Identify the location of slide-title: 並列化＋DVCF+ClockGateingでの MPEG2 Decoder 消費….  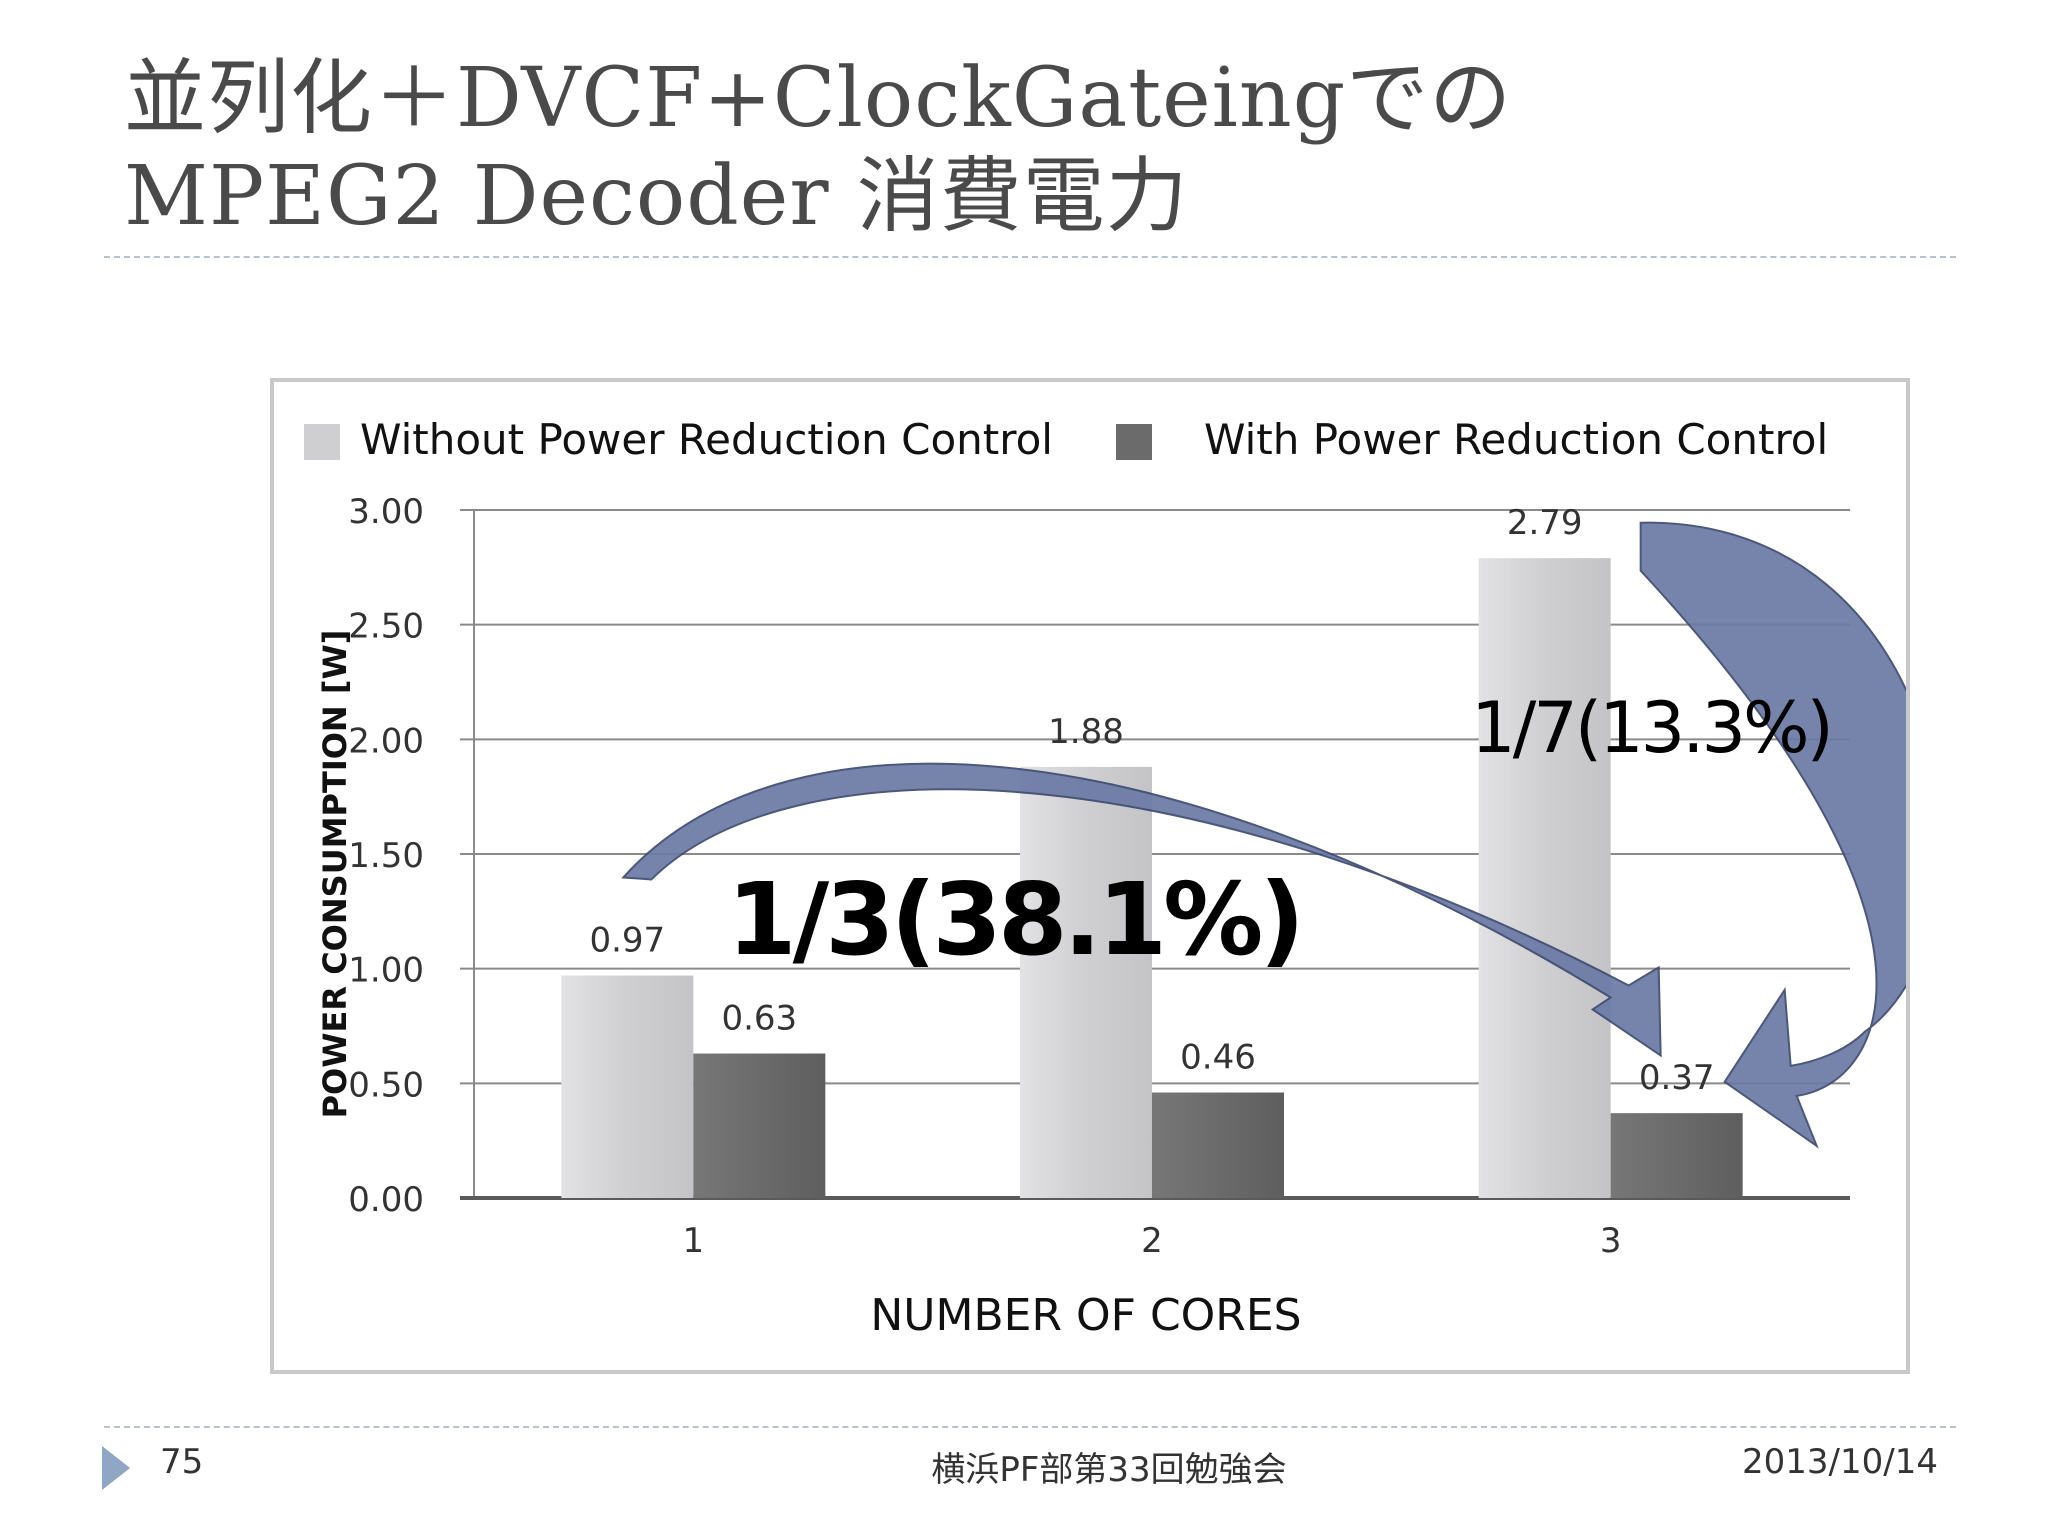
(818, 148).